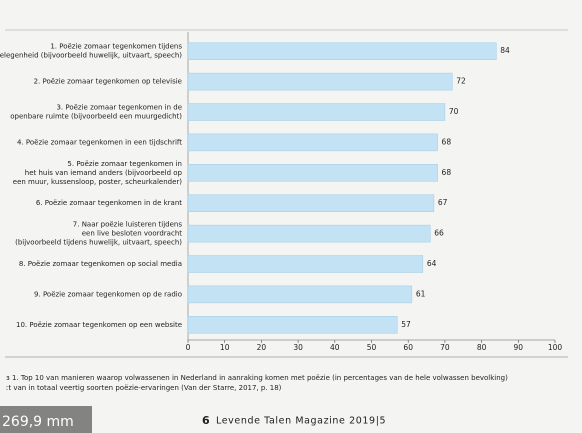  What do you see at coordinates (119, 108) in the screenshot?
I see `category-label: 3. Poëzie zomaar tegenkomen in de` at bounding box center [119, 108].